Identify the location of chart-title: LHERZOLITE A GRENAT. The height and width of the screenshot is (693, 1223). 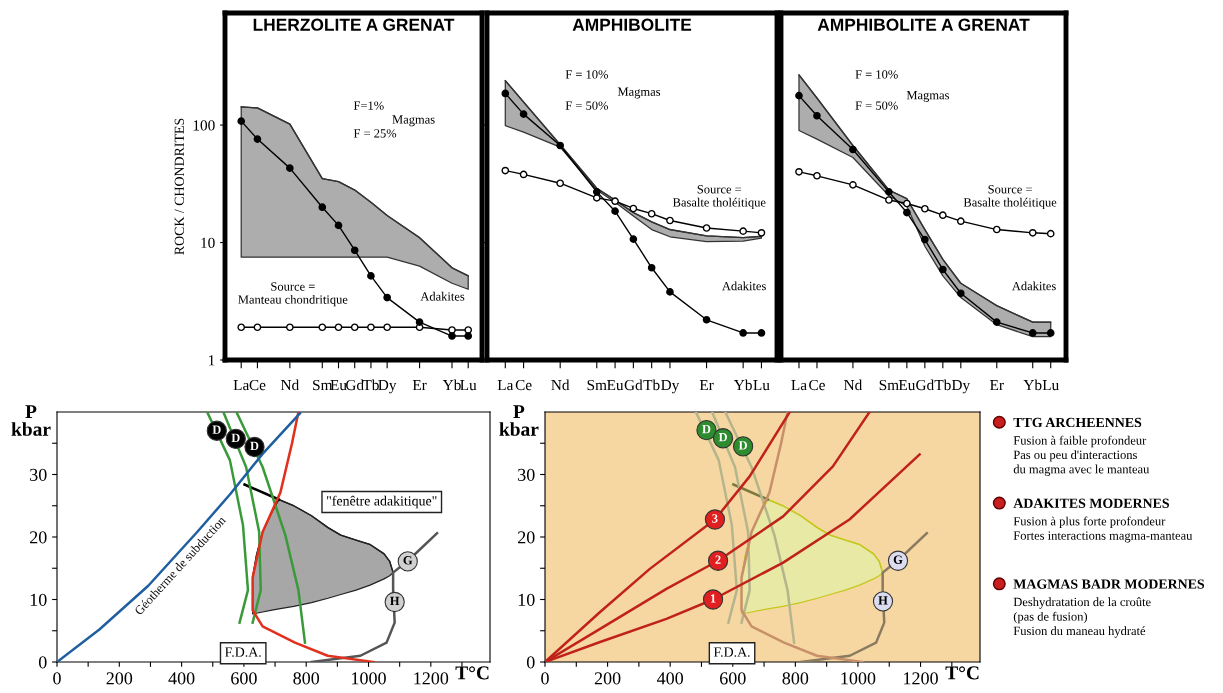
(354, 24).